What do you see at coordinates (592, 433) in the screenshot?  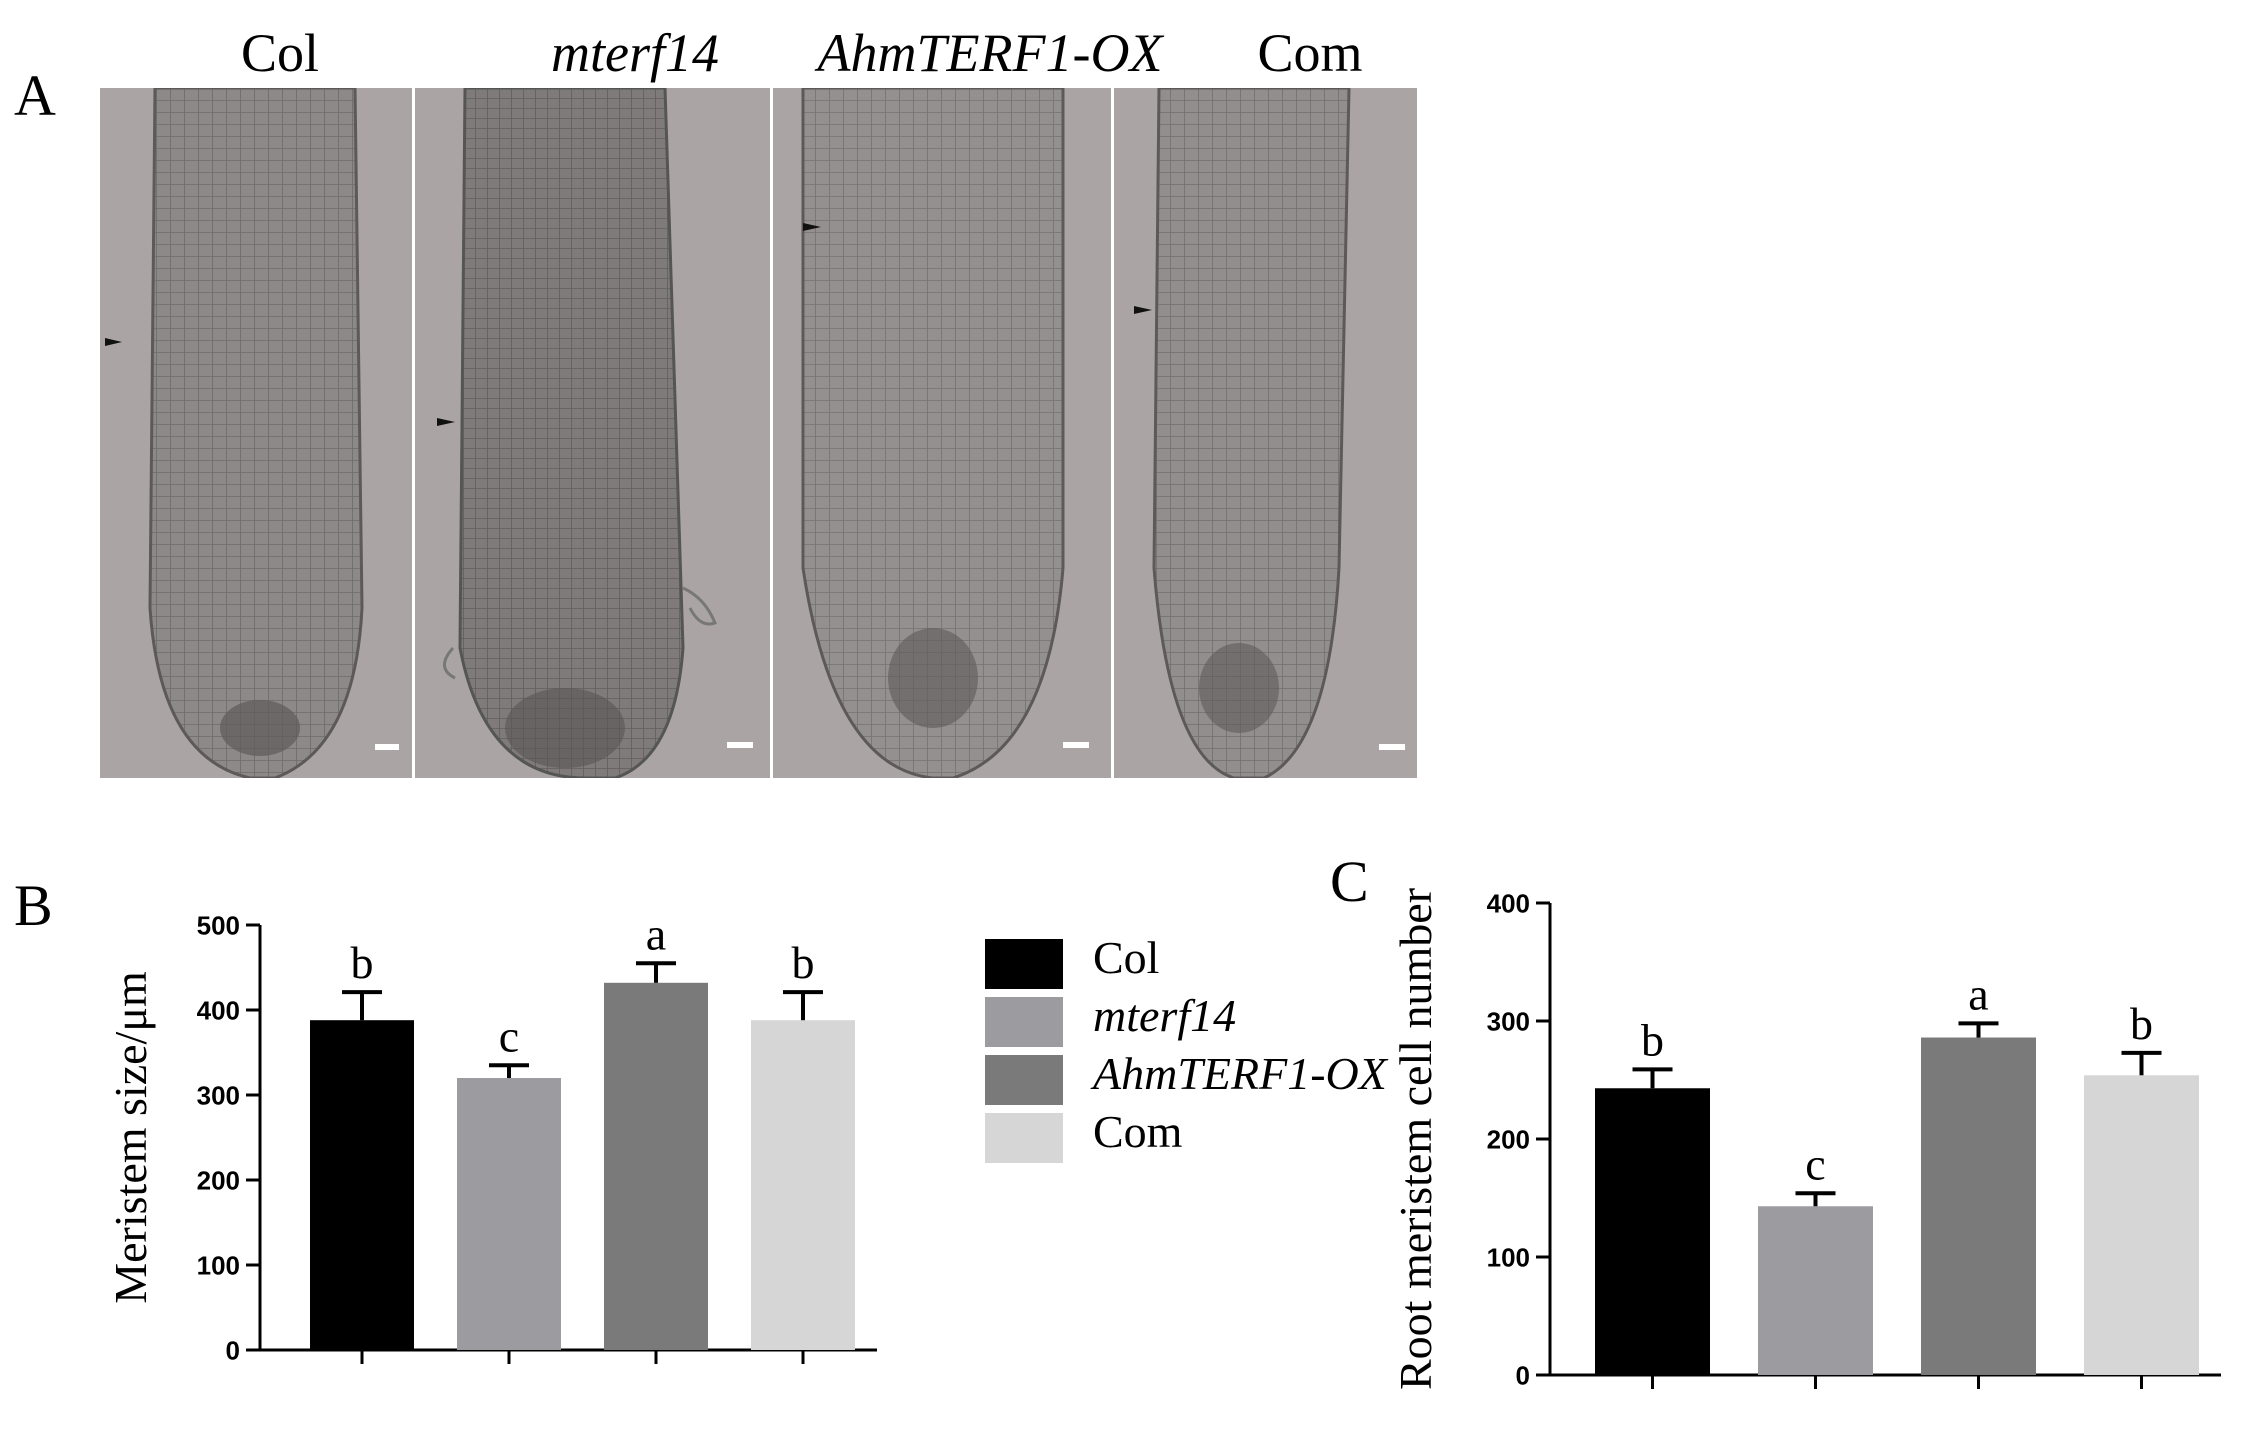 I see `micrograph-mterf14` at bounding box center [592, 433].